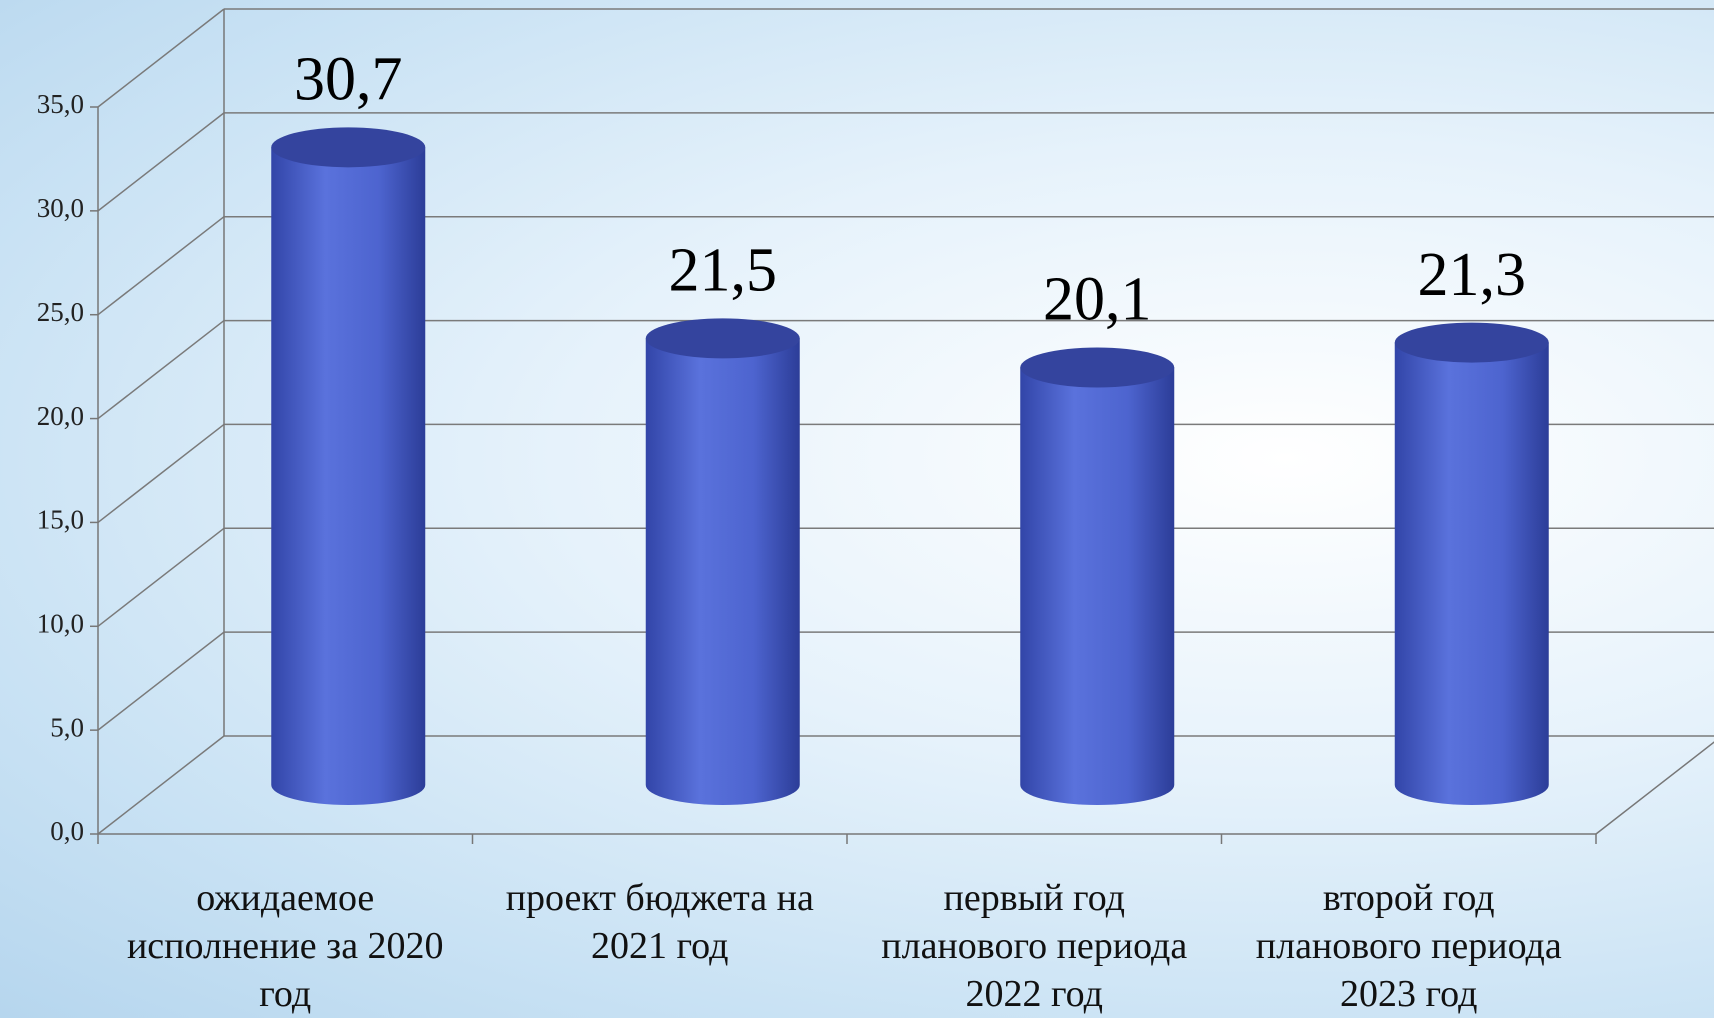 This screenshot has height=1018, width=1714. Describe the element at coordinates (723, 271) in the screenshot. I see `value-label: 21,5` at that location.